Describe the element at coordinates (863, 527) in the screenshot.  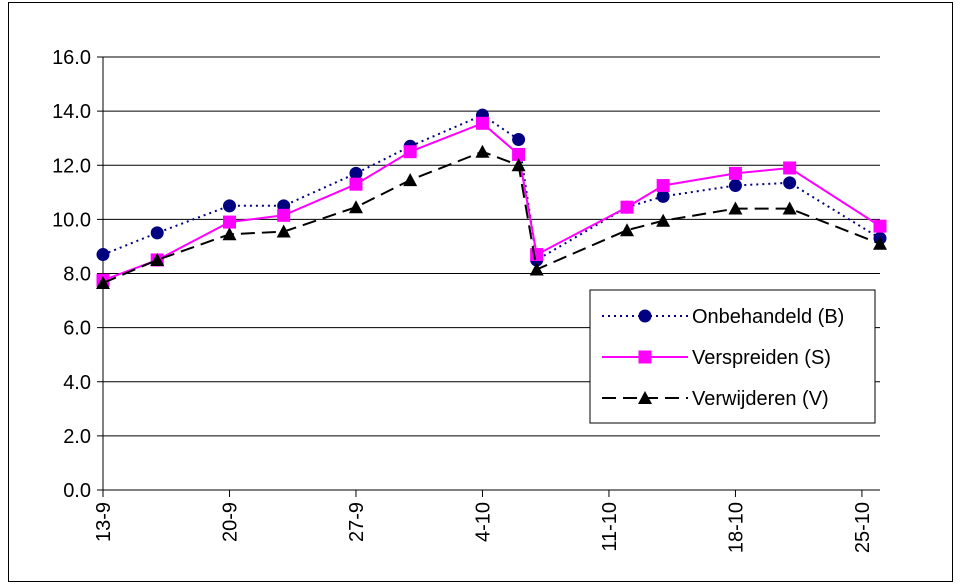
I see `x-tick-label: 25-10` at that location.